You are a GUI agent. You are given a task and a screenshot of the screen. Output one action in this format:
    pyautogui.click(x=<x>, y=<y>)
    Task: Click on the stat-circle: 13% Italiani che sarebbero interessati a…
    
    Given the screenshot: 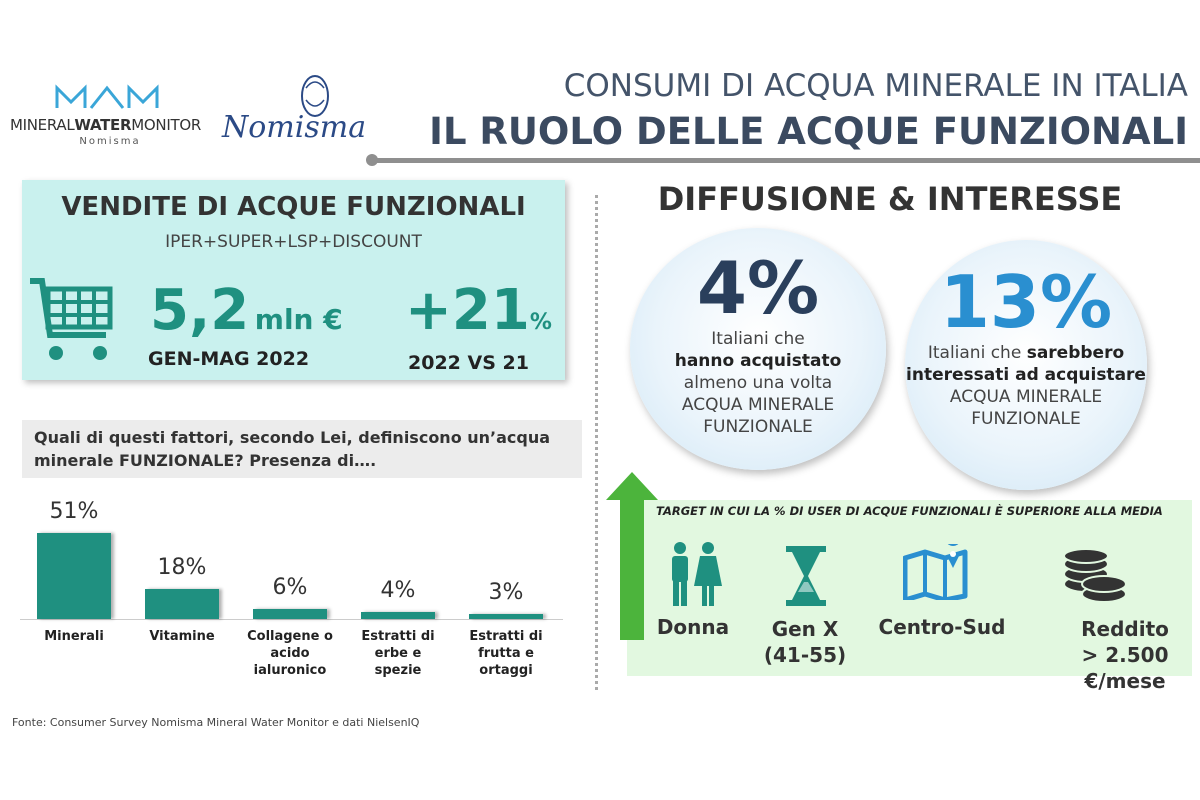 What is the action you would take?
    pyautogui.click(x=1026, y=365)
    